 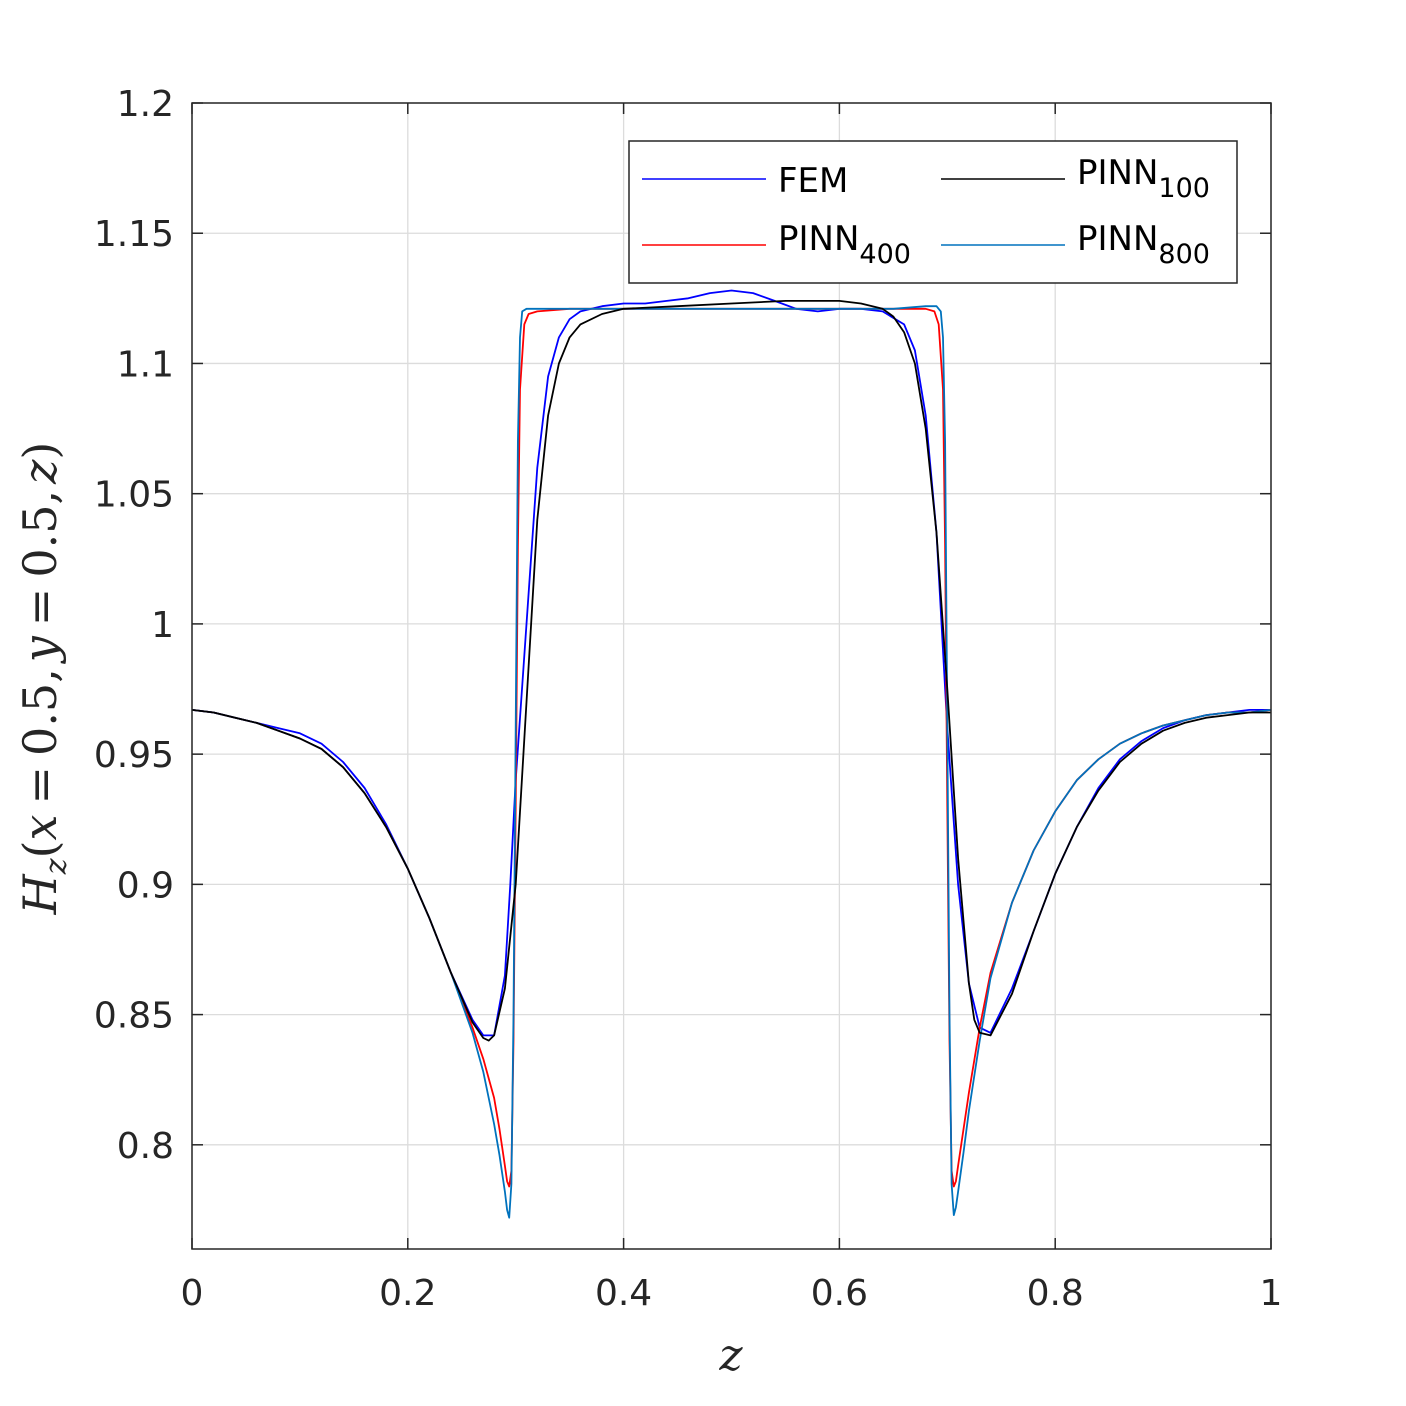 I want to click on legend-label-pinn800-sub: 800, so click(x=1184, y=254).